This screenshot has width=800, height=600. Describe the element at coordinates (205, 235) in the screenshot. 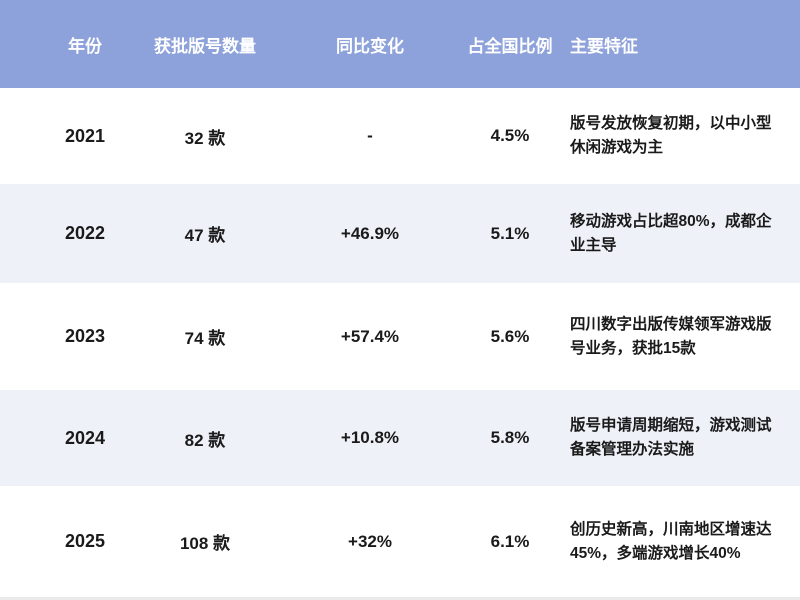

I see `cell-approved-count: 47 款` at that location.